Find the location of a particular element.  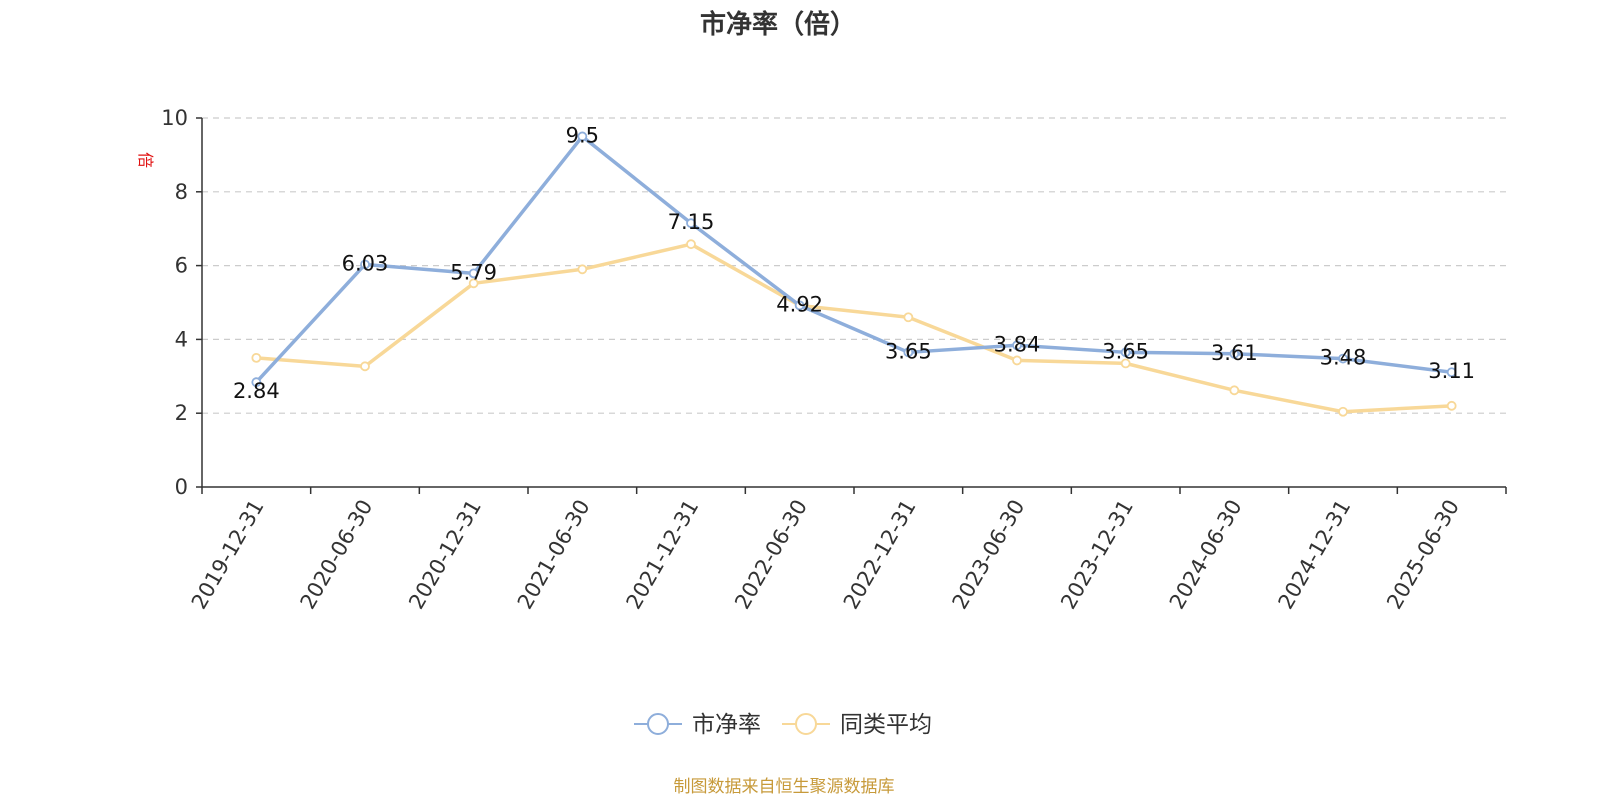

y-tick-label: 4 is located at coordinates (181, 339).